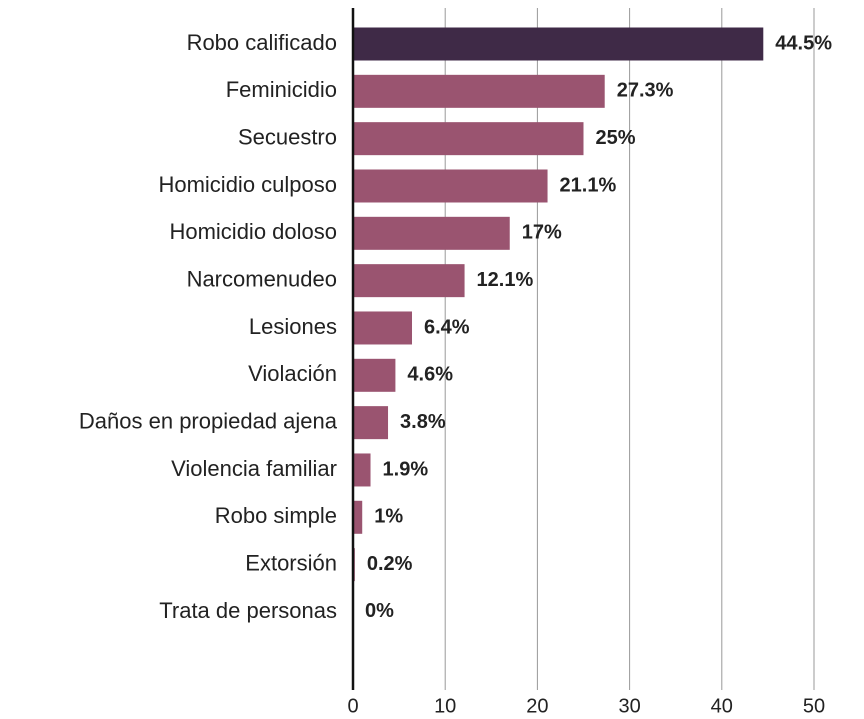  Describe the element at coordinates (253, 231) in the screenshot. I see `category-label: Homicidio doloso` at that location.